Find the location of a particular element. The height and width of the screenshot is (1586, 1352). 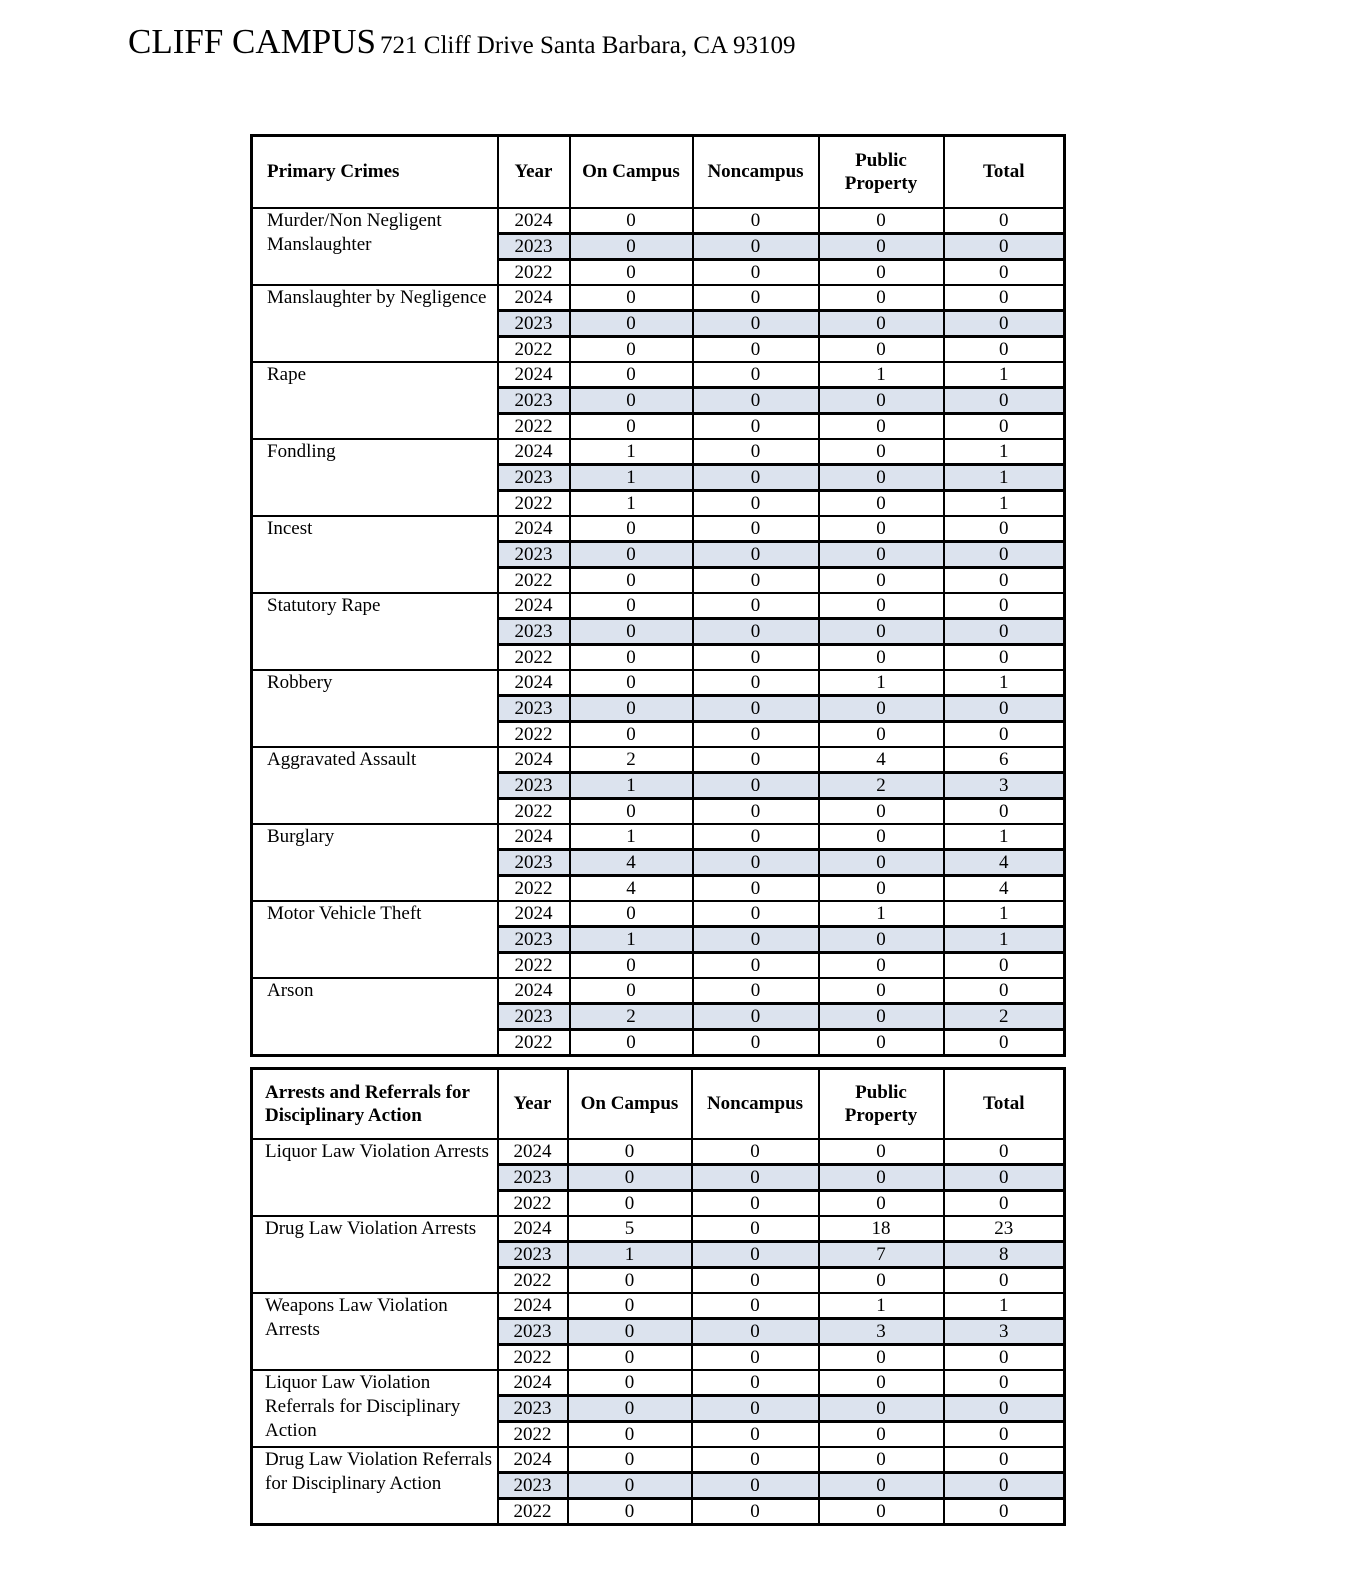

table-row: Rape 2024 0 0 1 1 is located at coordinates (658, 400).